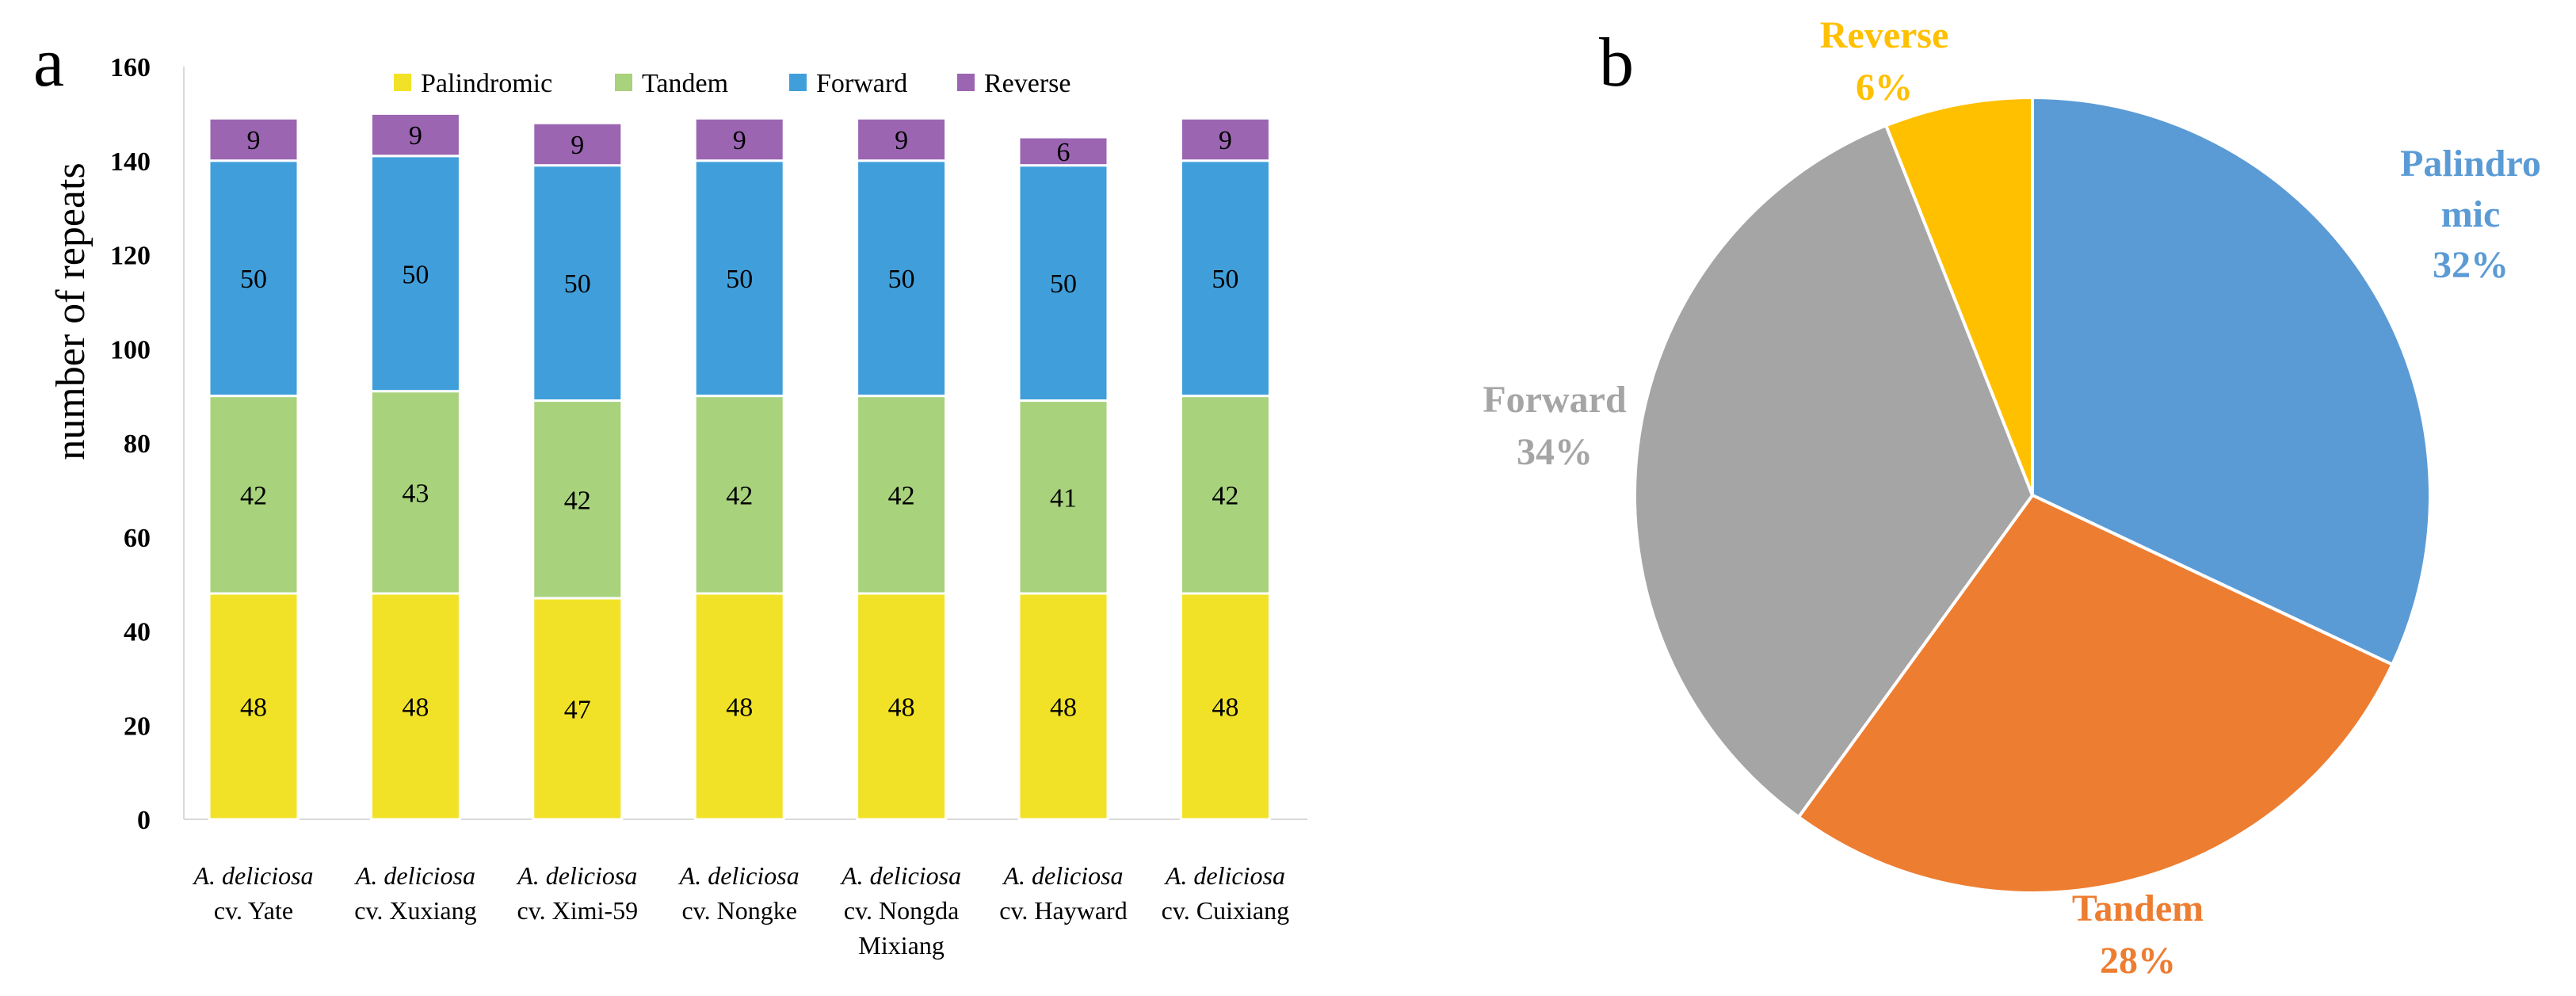 The height and width of the screenshot is (996, 2576). Describe the element at coordinates (2470, 164) in the screenshot. I see `pie-slice-label: Palindro` at that location.